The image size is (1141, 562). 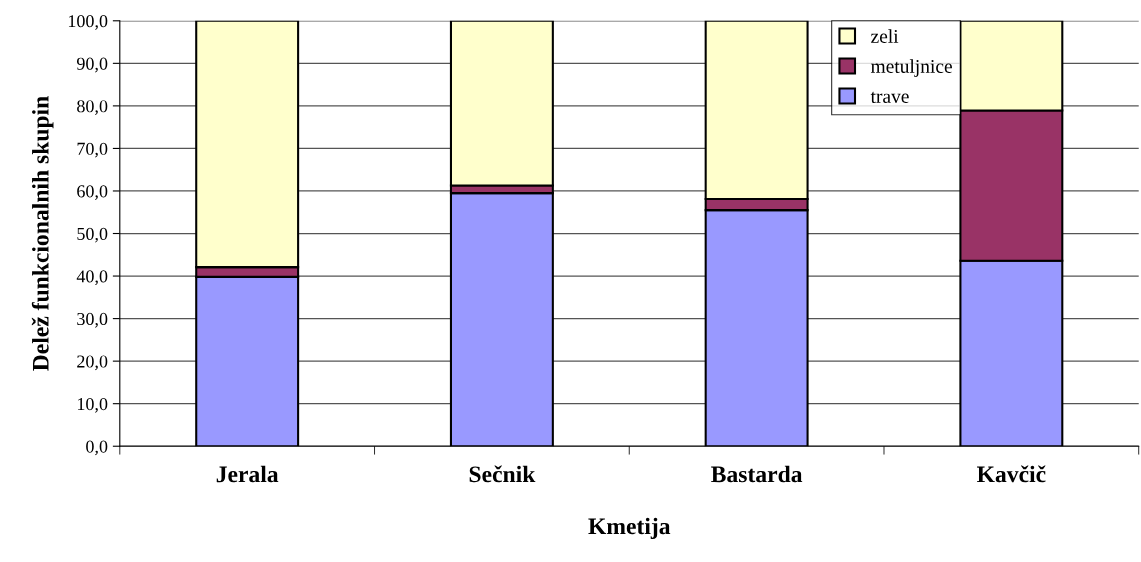 What do you see at coordinates (629, 528) in the screenshot?
I see `x-axis-title: Kmetija` at bounding box center [629, 528].